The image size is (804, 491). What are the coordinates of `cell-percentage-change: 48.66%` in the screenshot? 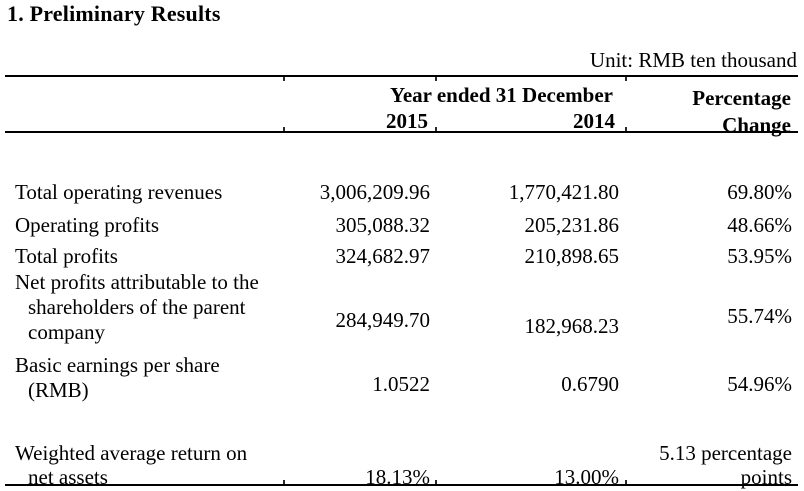 It's located at (759, 225).